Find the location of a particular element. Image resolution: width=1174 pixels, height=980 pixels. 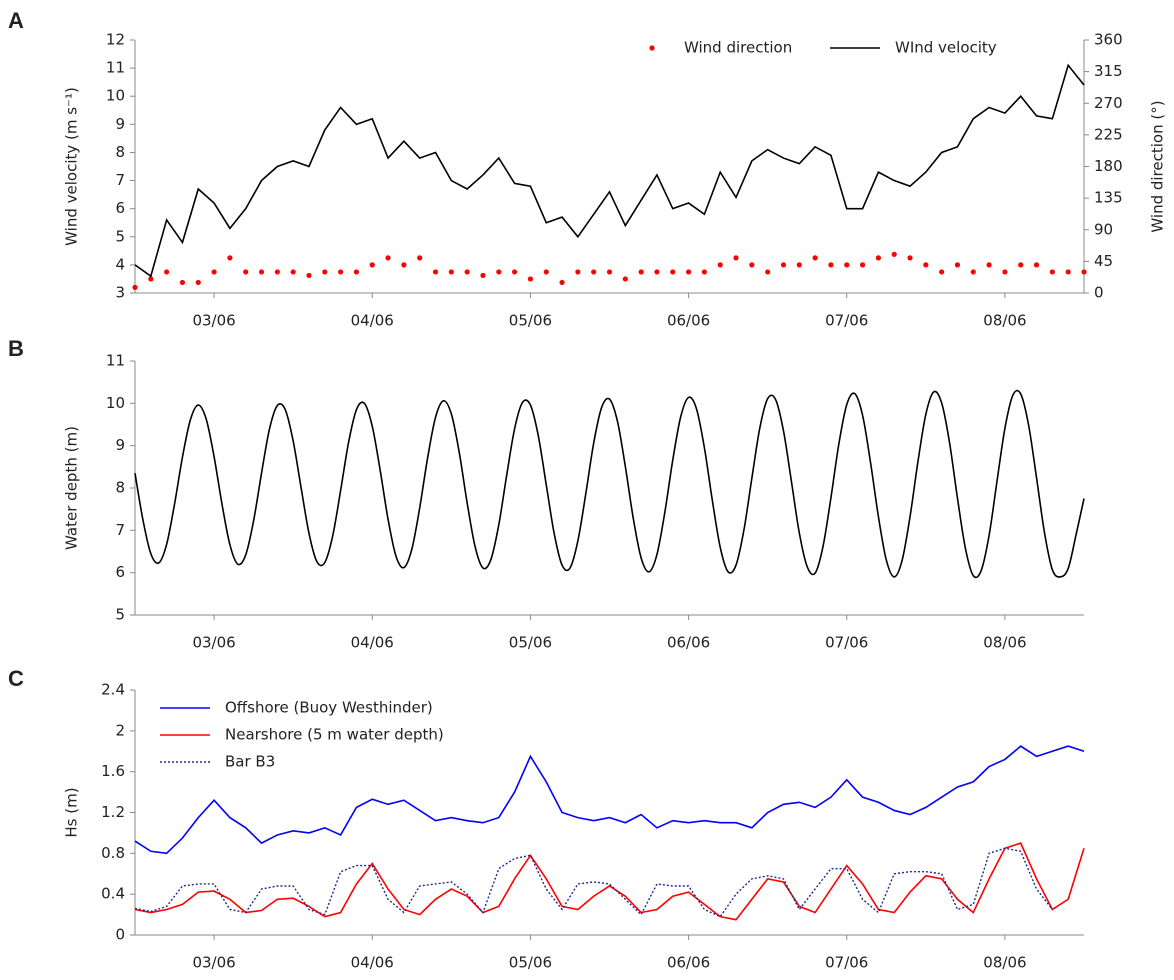

y2-tick-label: 360 is located at coordinates (1108, 40).